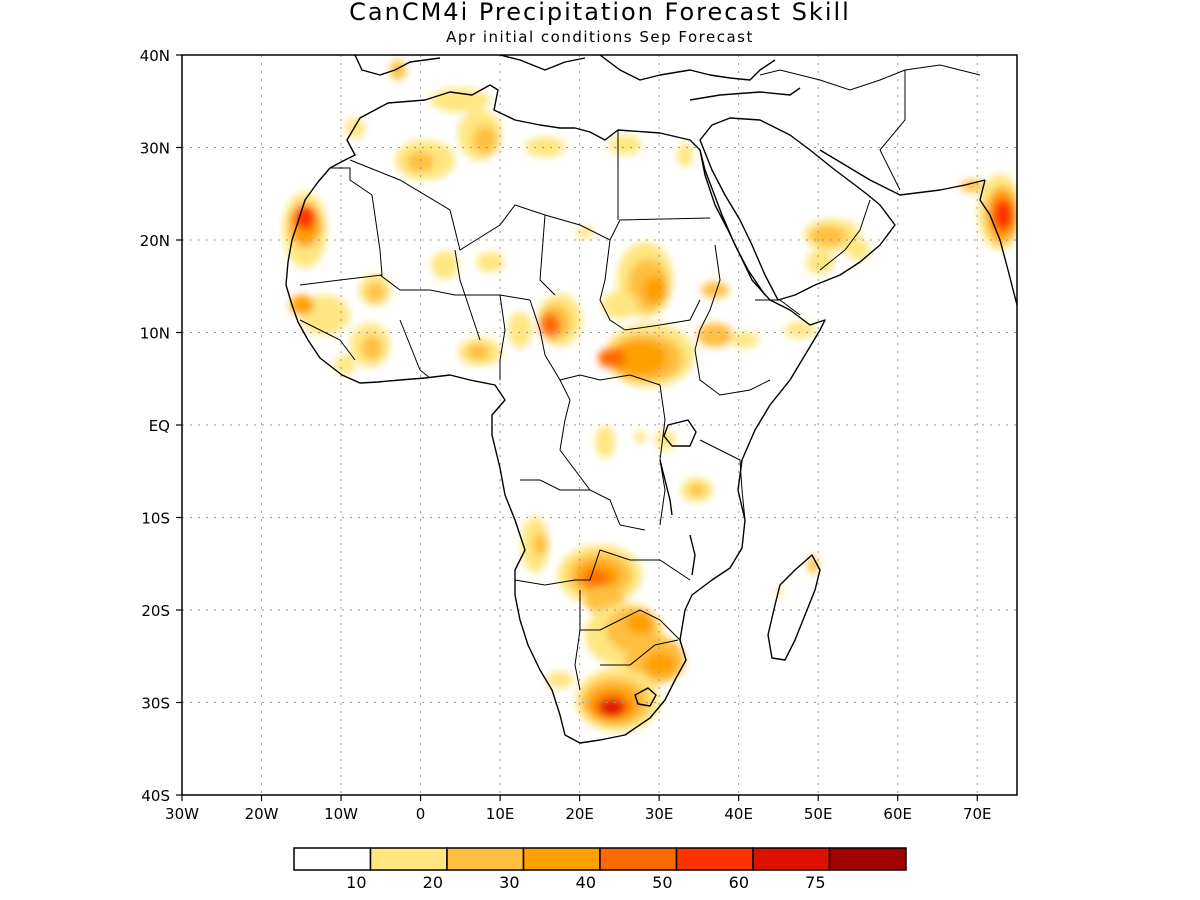  I want to click on madagascar-coastline, so click(794, 607).